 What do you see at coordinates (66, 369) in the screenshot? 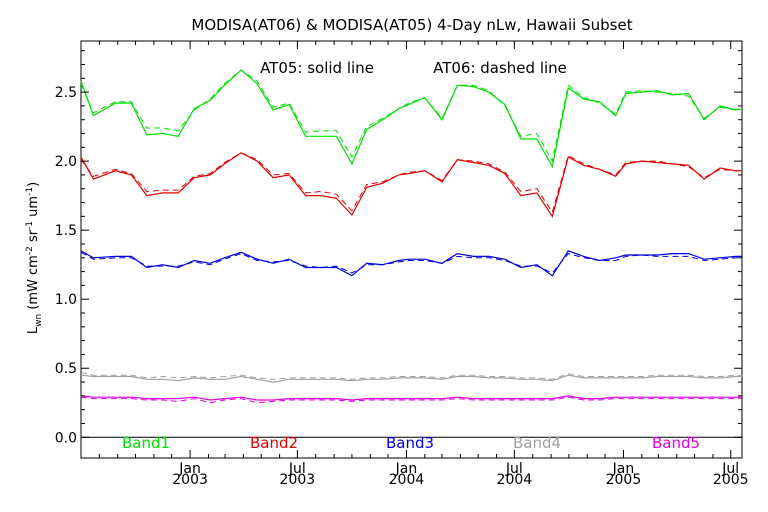
I see `y-tick-label: 0.5` at bounding box center [66, 369].